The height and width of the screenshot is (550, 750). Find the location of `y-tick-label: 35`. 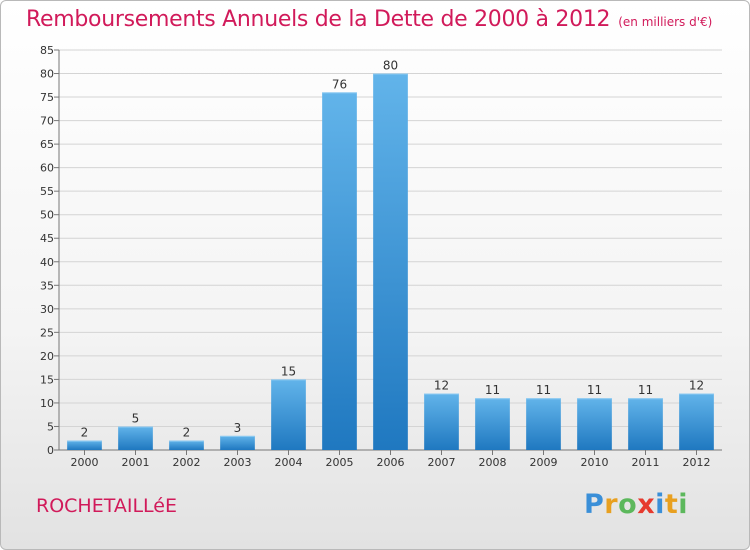

y-tick-label: 35 is located at coordinates (47, 285).